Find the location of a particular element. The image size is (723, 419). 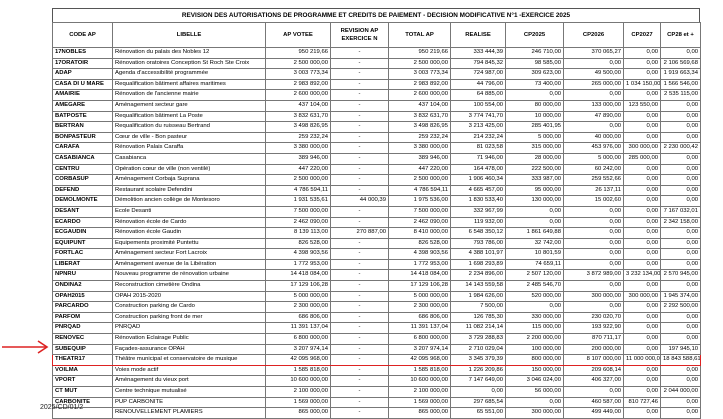

column-header: CP2026 is located at coordinates (593, 35).